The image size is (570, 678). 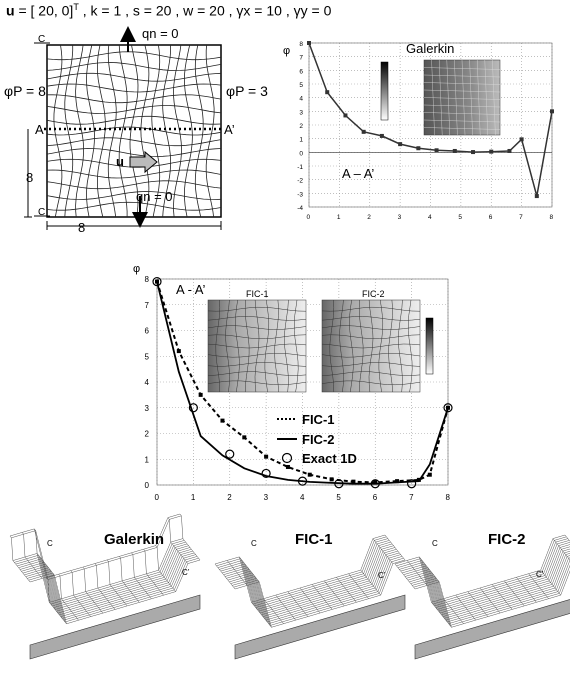 What do you see at coordinates (136, 269) in the screenshot?
I see `fic-y-label: φ` at bounding box center [136, 269].